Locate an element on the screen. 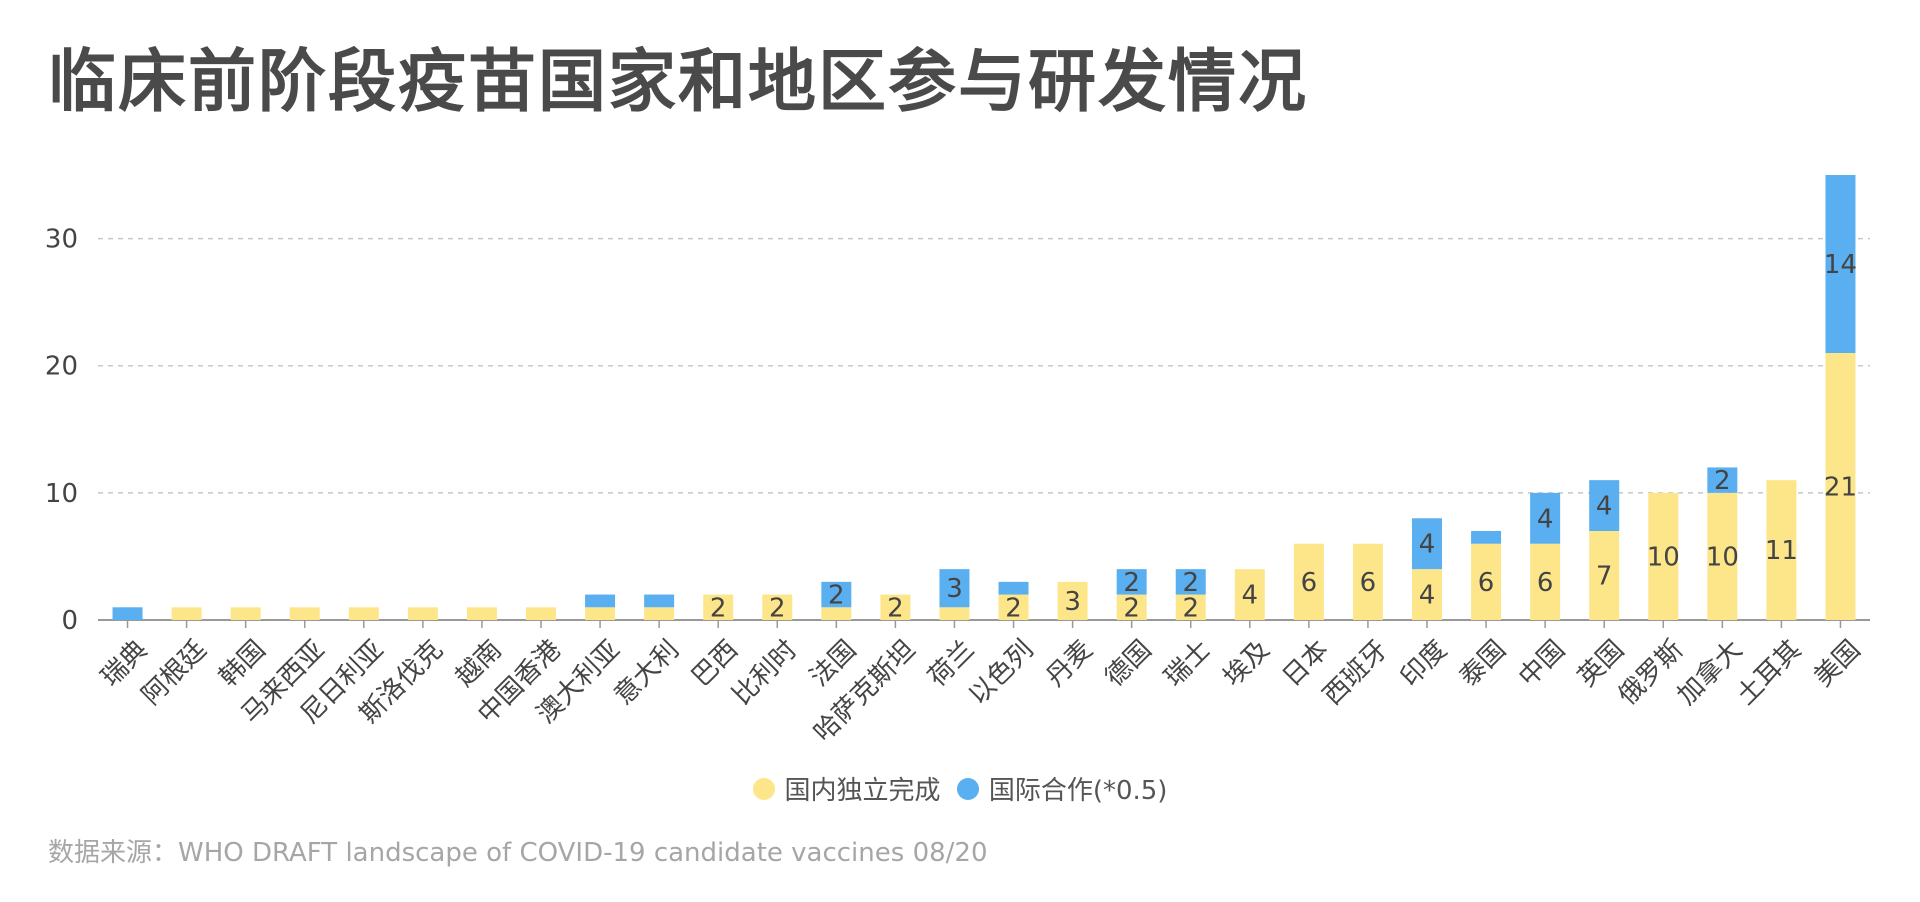  legend: 国内独立完成 国际合作(*0.5) is located at coordinates (960, 788).